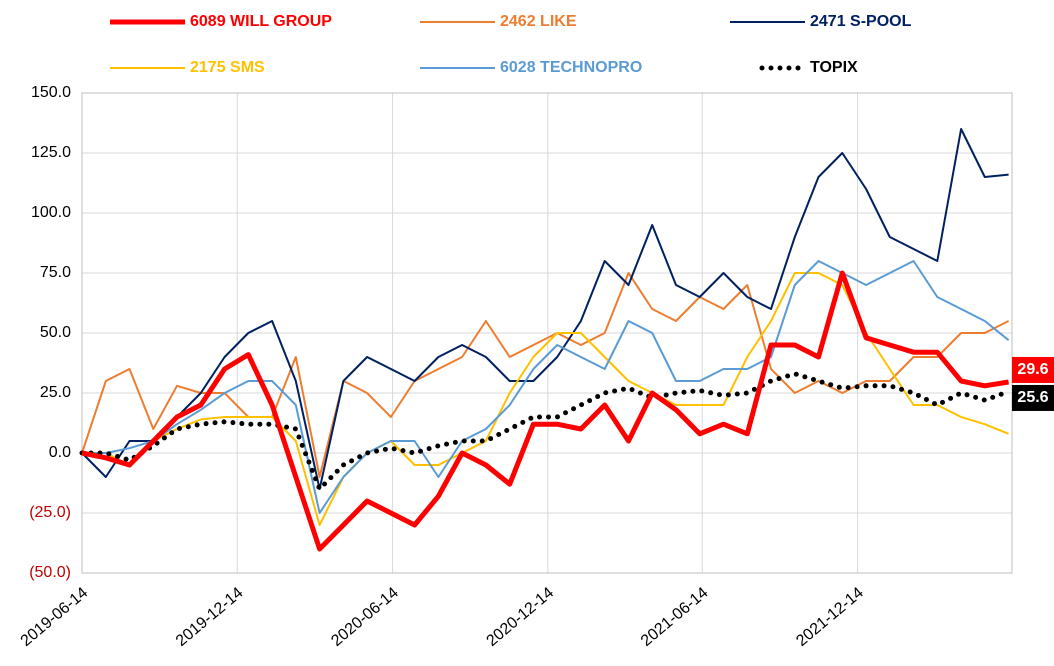  I want to click on y-tick-label: 0.0, so click(60, 452).